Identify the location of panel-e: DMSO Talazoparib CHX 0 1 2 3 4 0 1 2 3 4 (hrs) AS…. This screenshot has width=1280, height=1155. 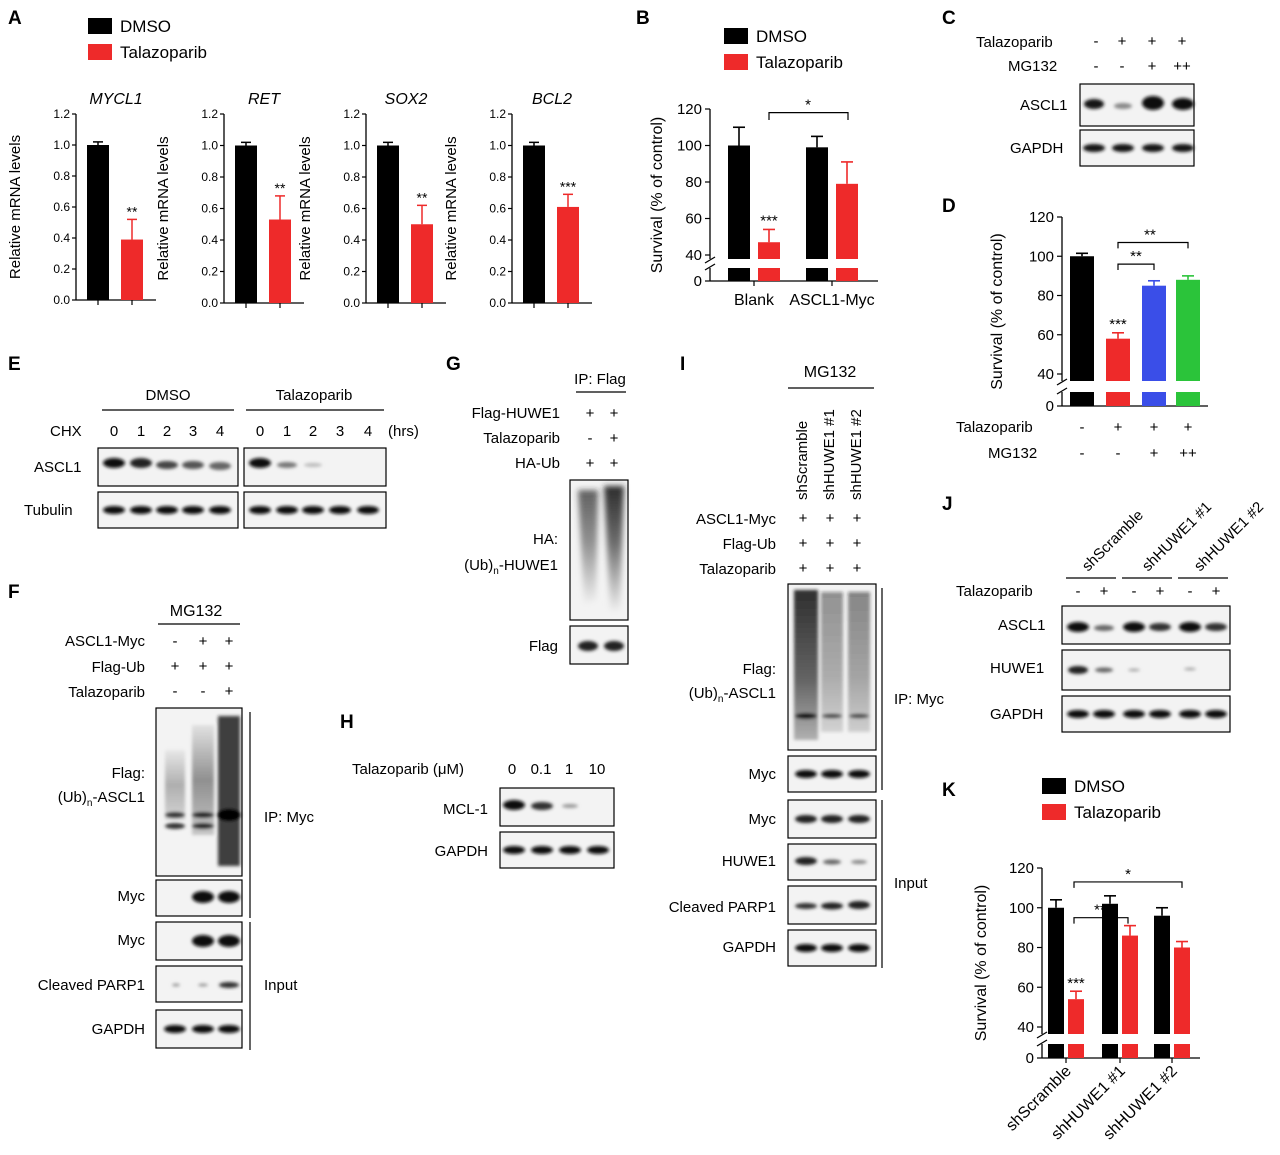
(221, 458).